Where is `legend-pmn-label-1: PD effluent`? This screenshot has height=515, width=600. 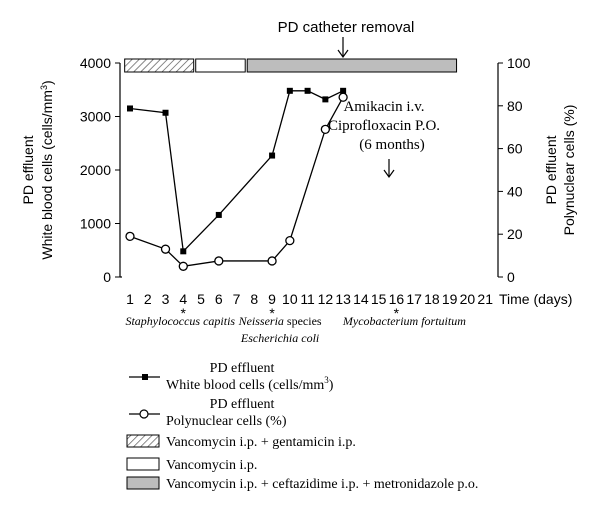
legend-pmn-label-1: PD effluent is located at coordinates (242, 404).